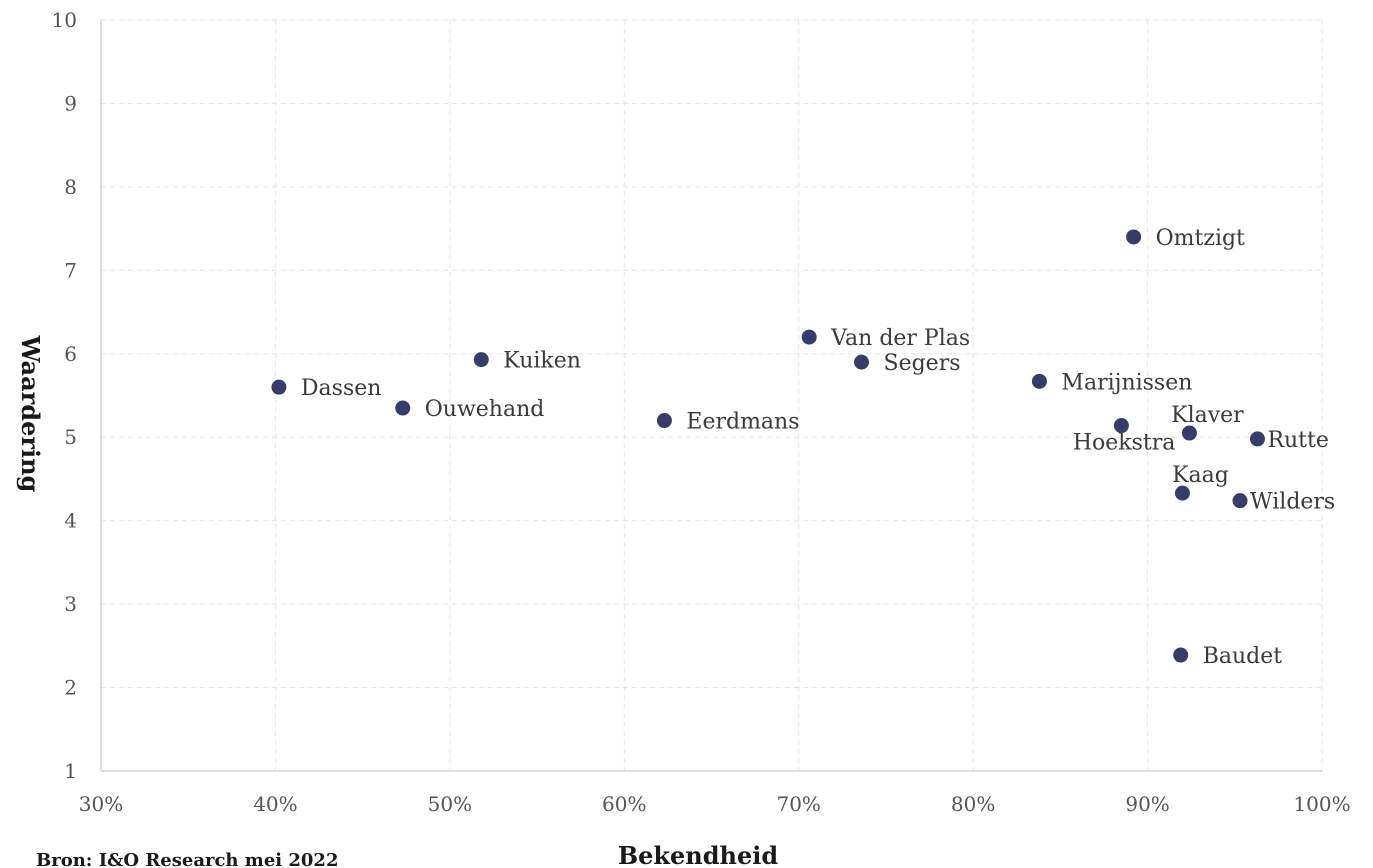  What do you see at coordinates (70, 270) in the screenshot?
I see `y-tick-label: 7` at bounding box center [70, 270].